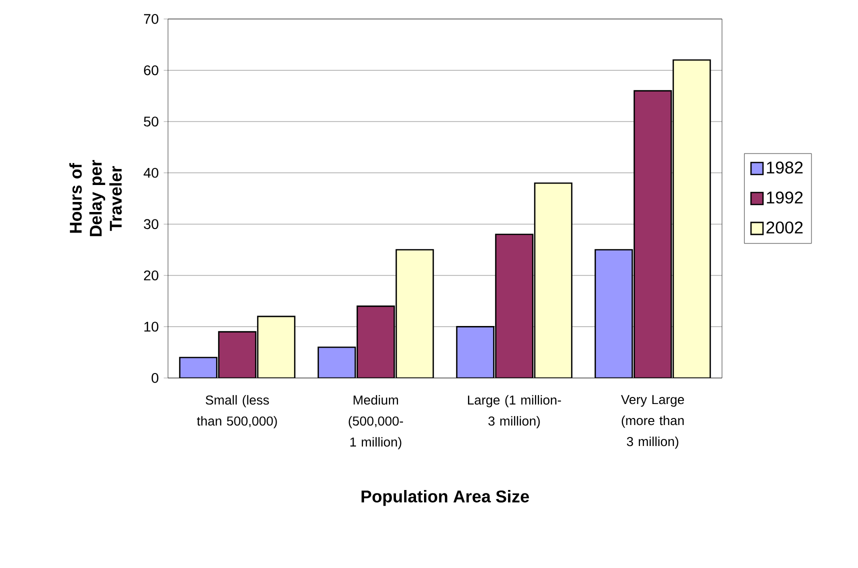  What do you see at coordinates (155, 378) in the screenshot?
I see `y-tick-label: 0` at bounding box center [155, 378].